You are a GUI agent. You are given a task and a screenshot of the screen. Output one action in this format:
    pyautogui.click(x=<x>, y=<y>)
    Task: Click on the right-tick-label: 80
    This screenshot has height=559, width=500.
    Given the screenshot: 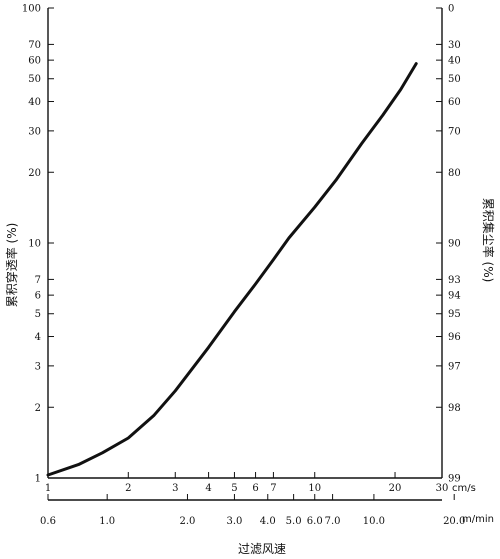 What is the action you would take?
    pyautogui.click(x=454, y=173)
    